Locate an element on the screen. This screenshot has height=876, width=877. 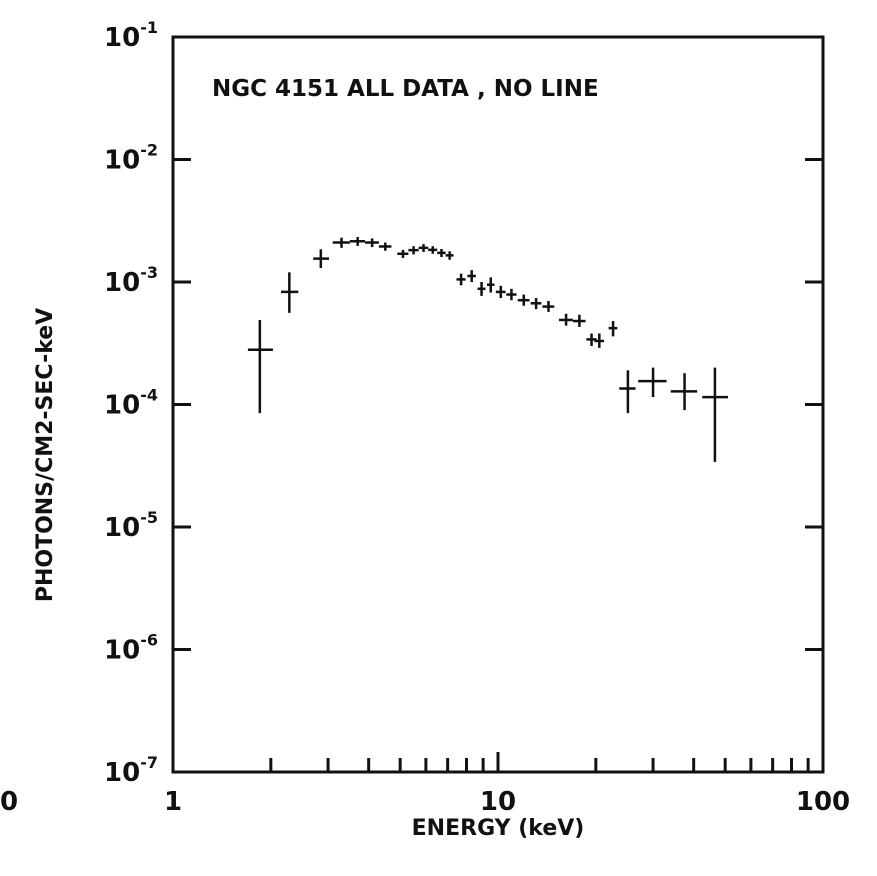
y-tick-label: 10⁻⁴ is located at coordinates (131, 403).